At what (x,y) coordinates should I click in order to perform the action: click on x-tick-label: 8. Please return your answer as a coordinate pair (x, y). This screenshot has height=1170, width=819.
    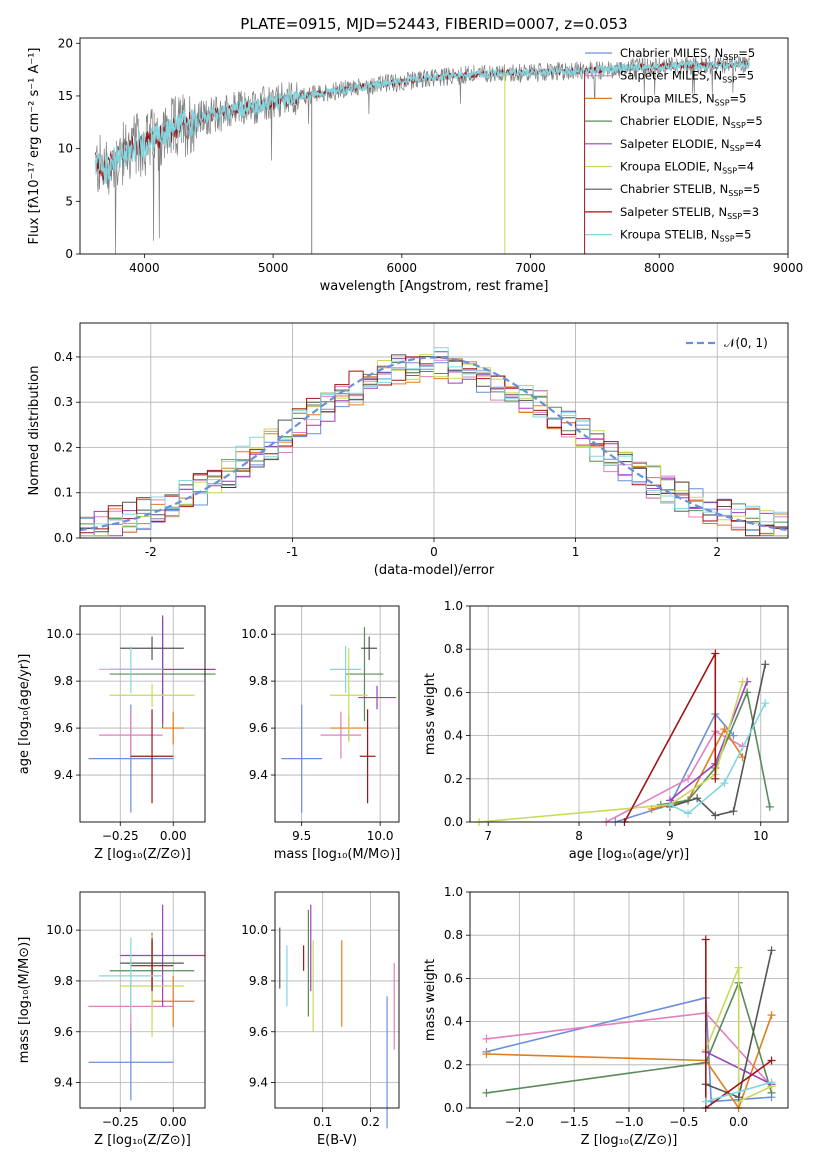
    Looking at the image, I should click on (579, 836).